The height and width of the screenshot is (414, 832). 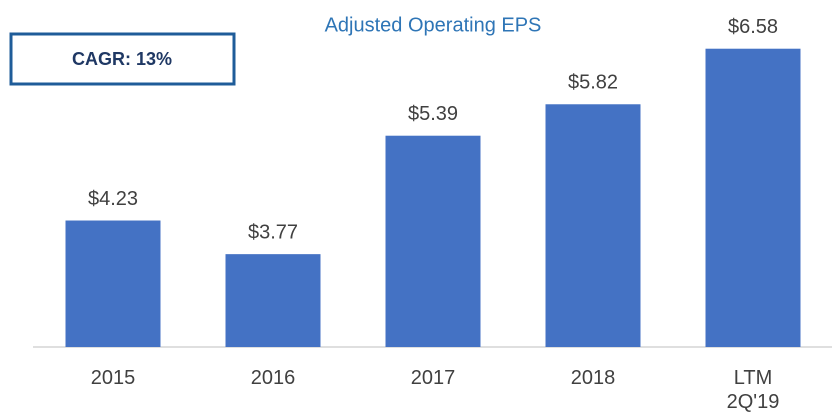 I want to click on x-tick-label: 2016, so click(x=273, y=378).